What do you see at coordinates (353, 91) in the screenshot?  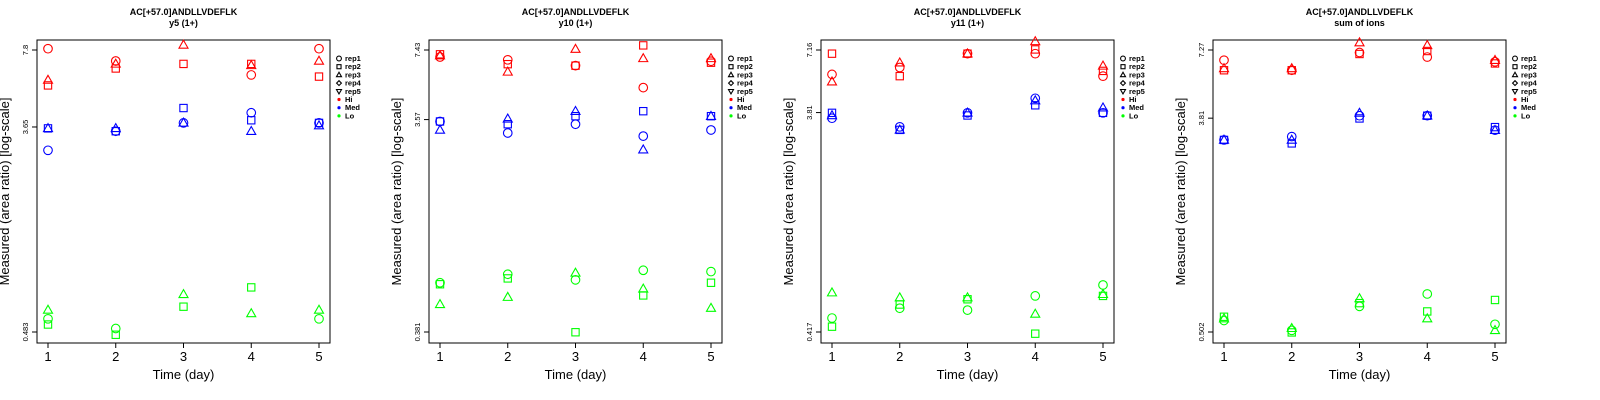 I see `legend-label-rep5: rep5` at bounding box center [353, 91].